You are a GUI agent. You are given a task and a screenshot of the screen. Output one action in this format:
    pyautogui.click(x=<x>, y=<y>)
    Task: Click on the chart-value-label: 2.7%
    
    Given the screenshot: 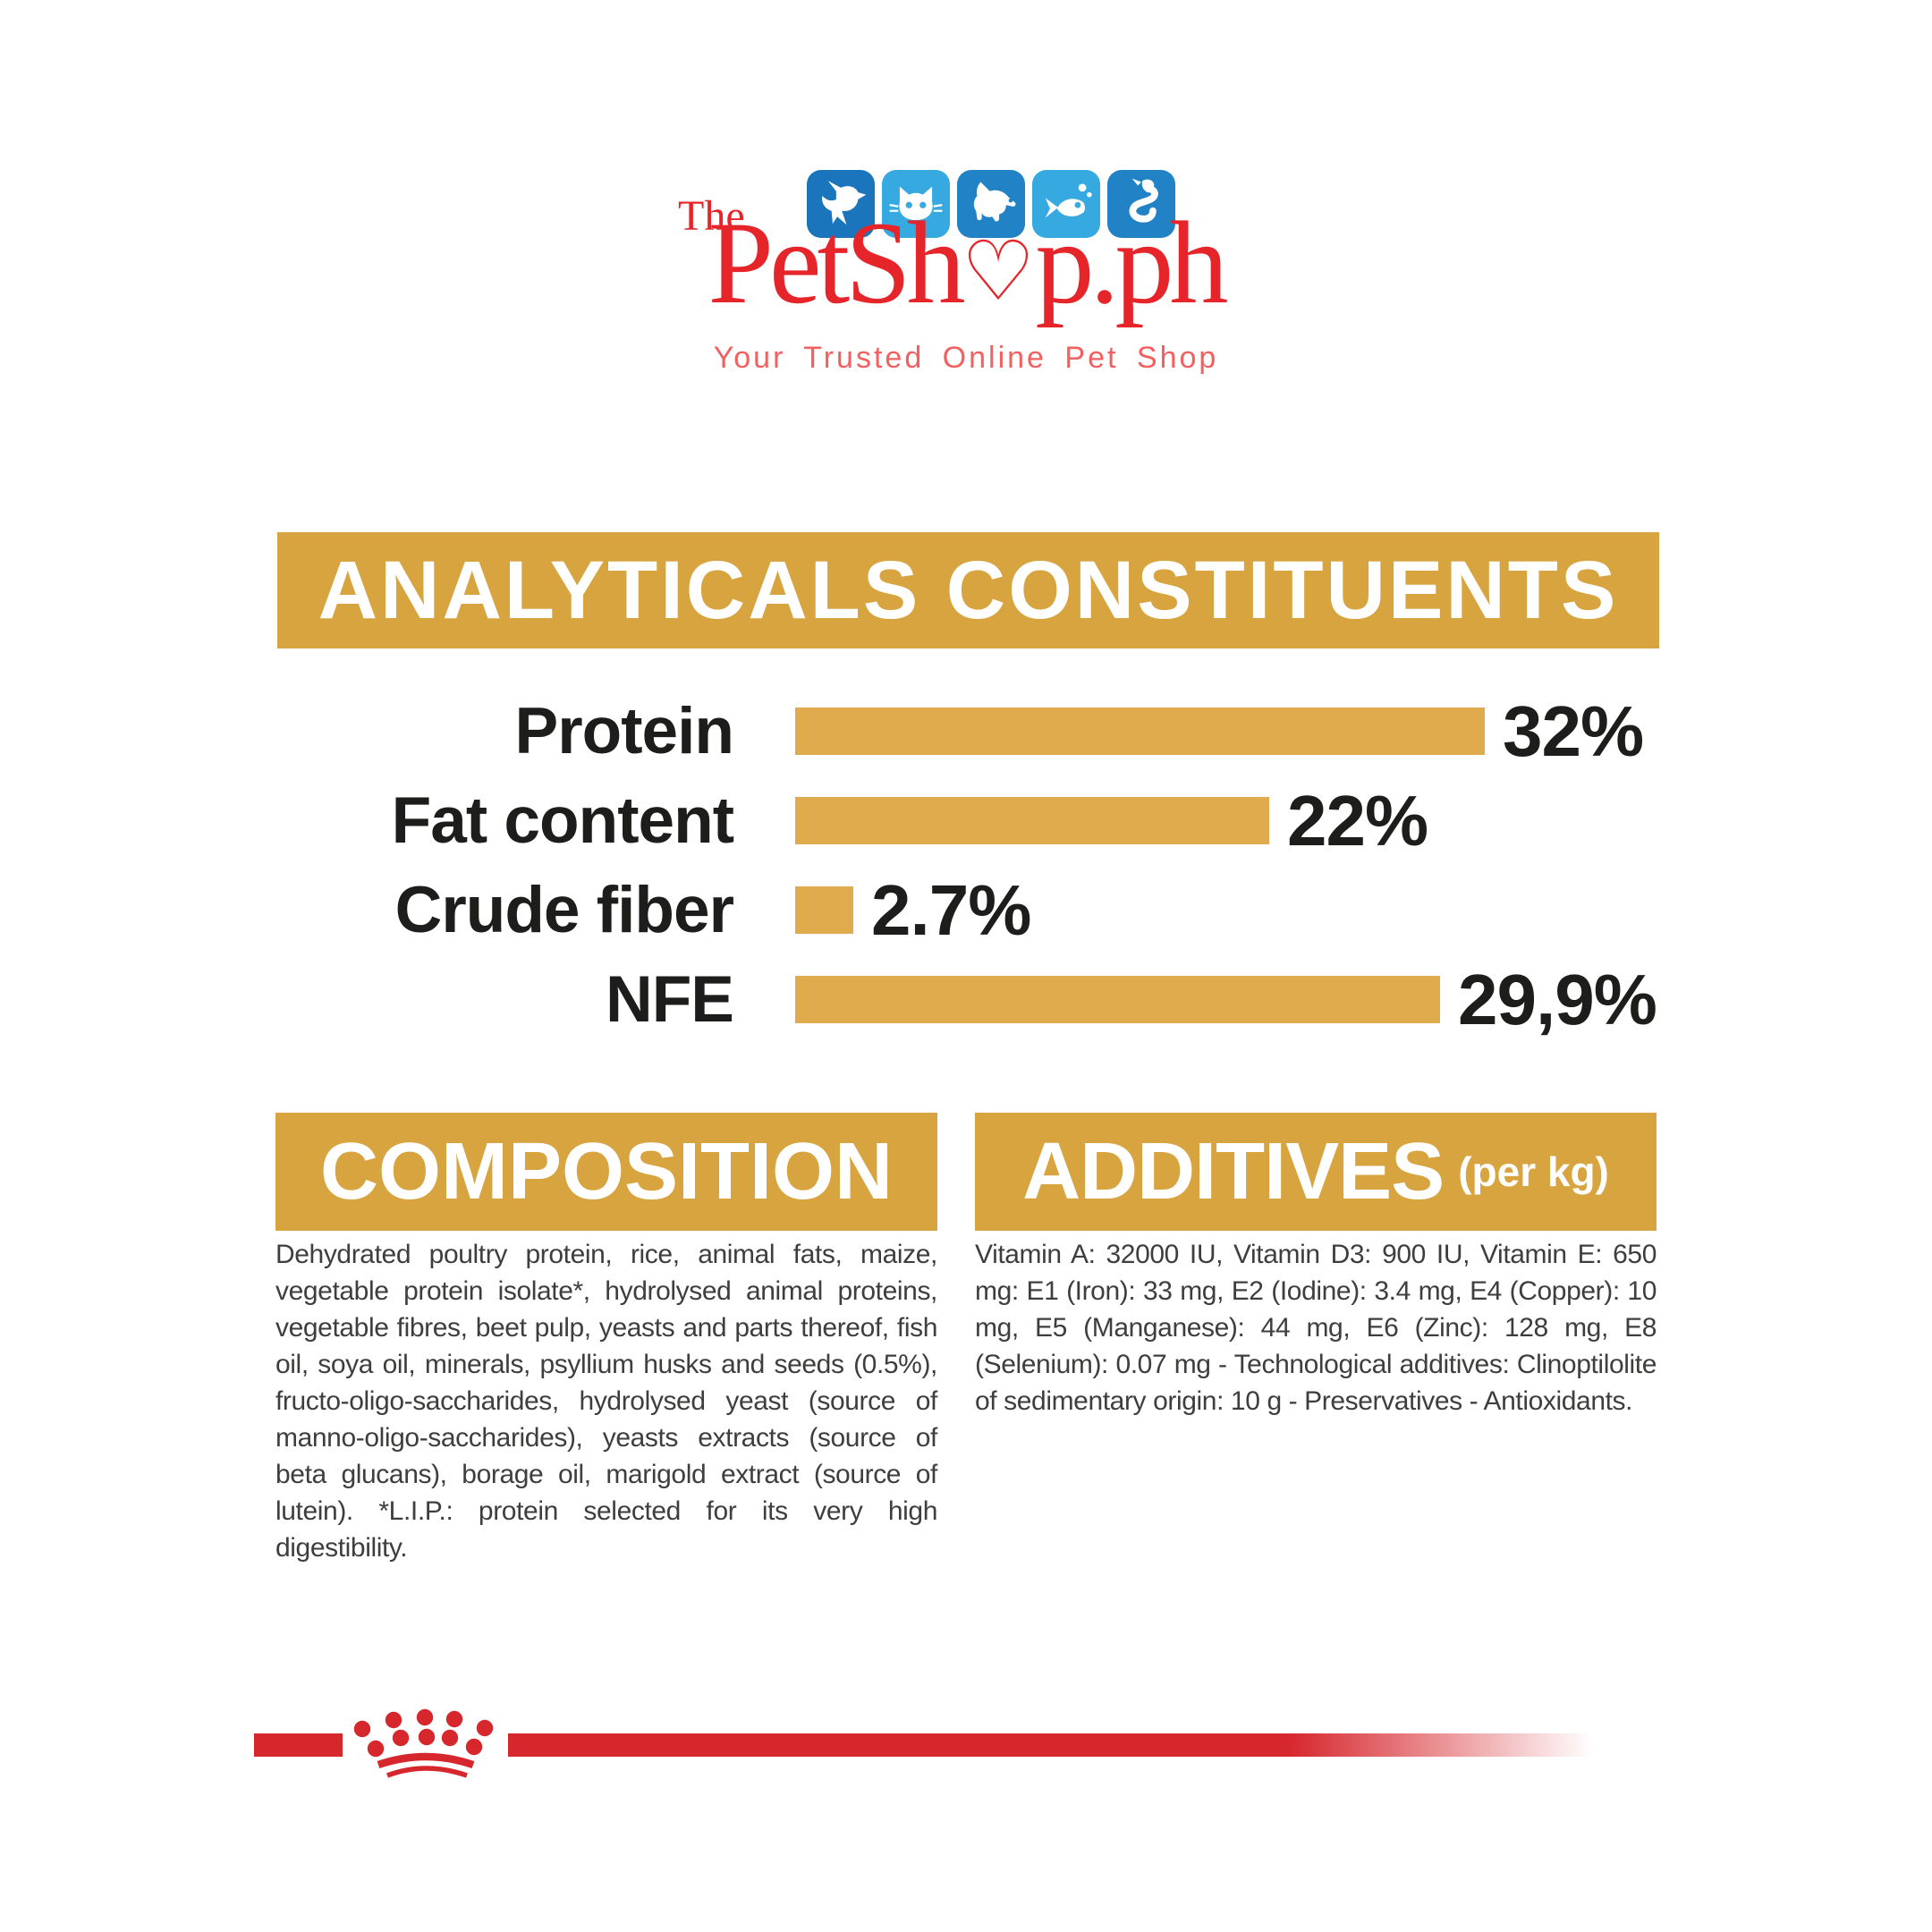 What is the action you would take?
    pyautogui.click(x=951, y=909)
    